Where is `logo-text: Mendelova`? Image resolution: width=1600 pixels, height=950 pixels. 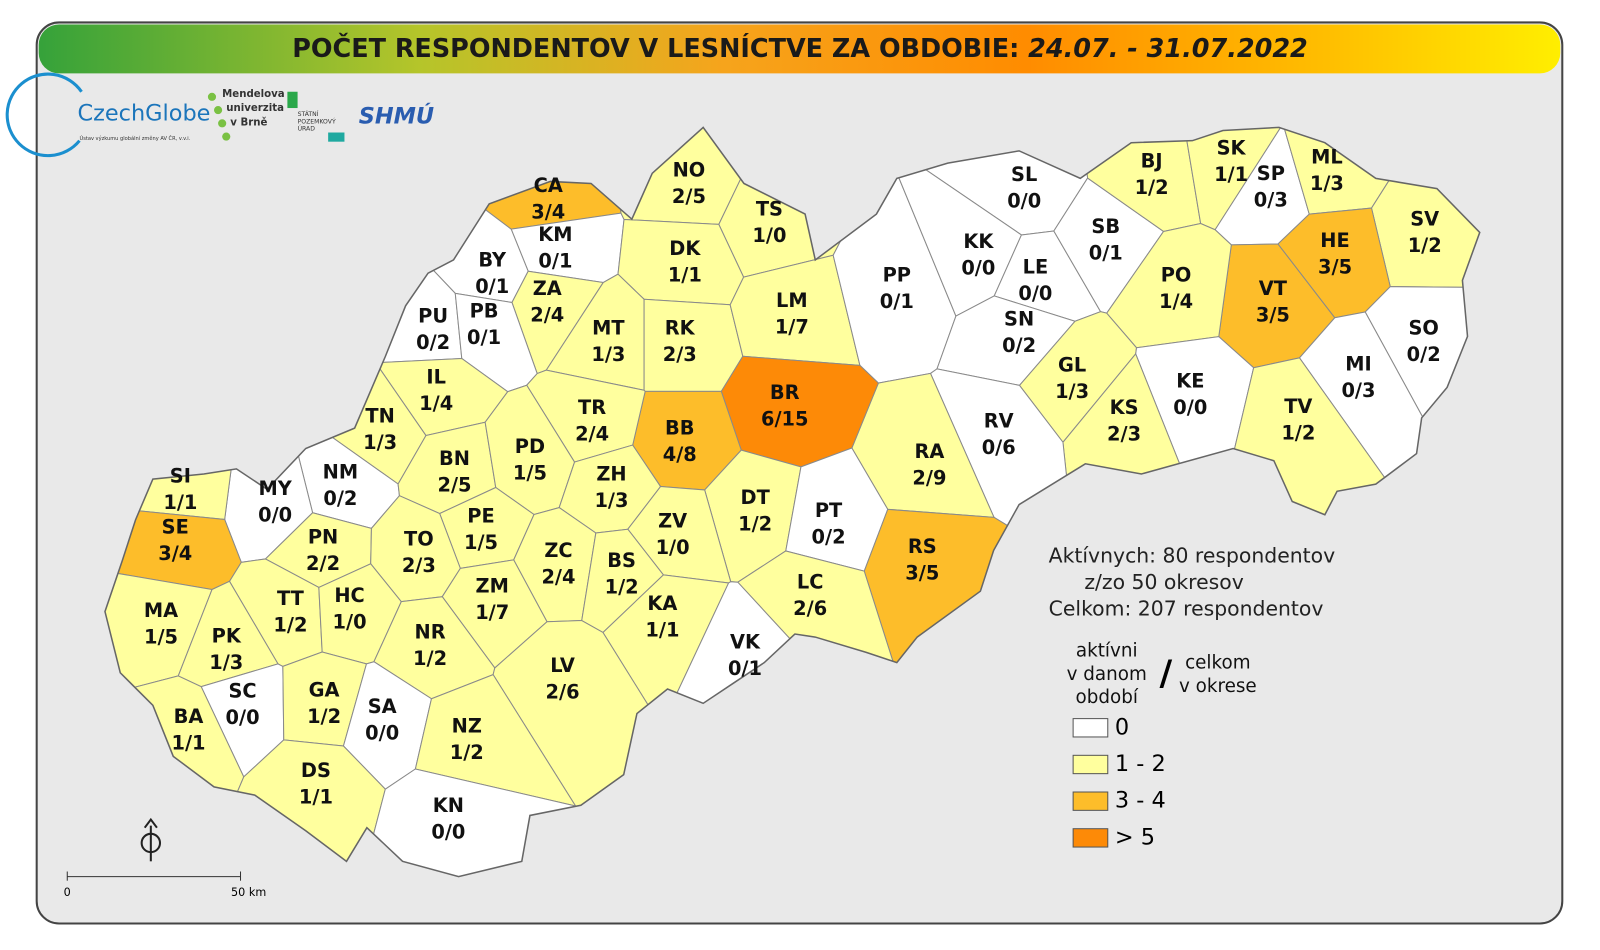
logo-text: Mendelova is located at coordinates (253, 94).